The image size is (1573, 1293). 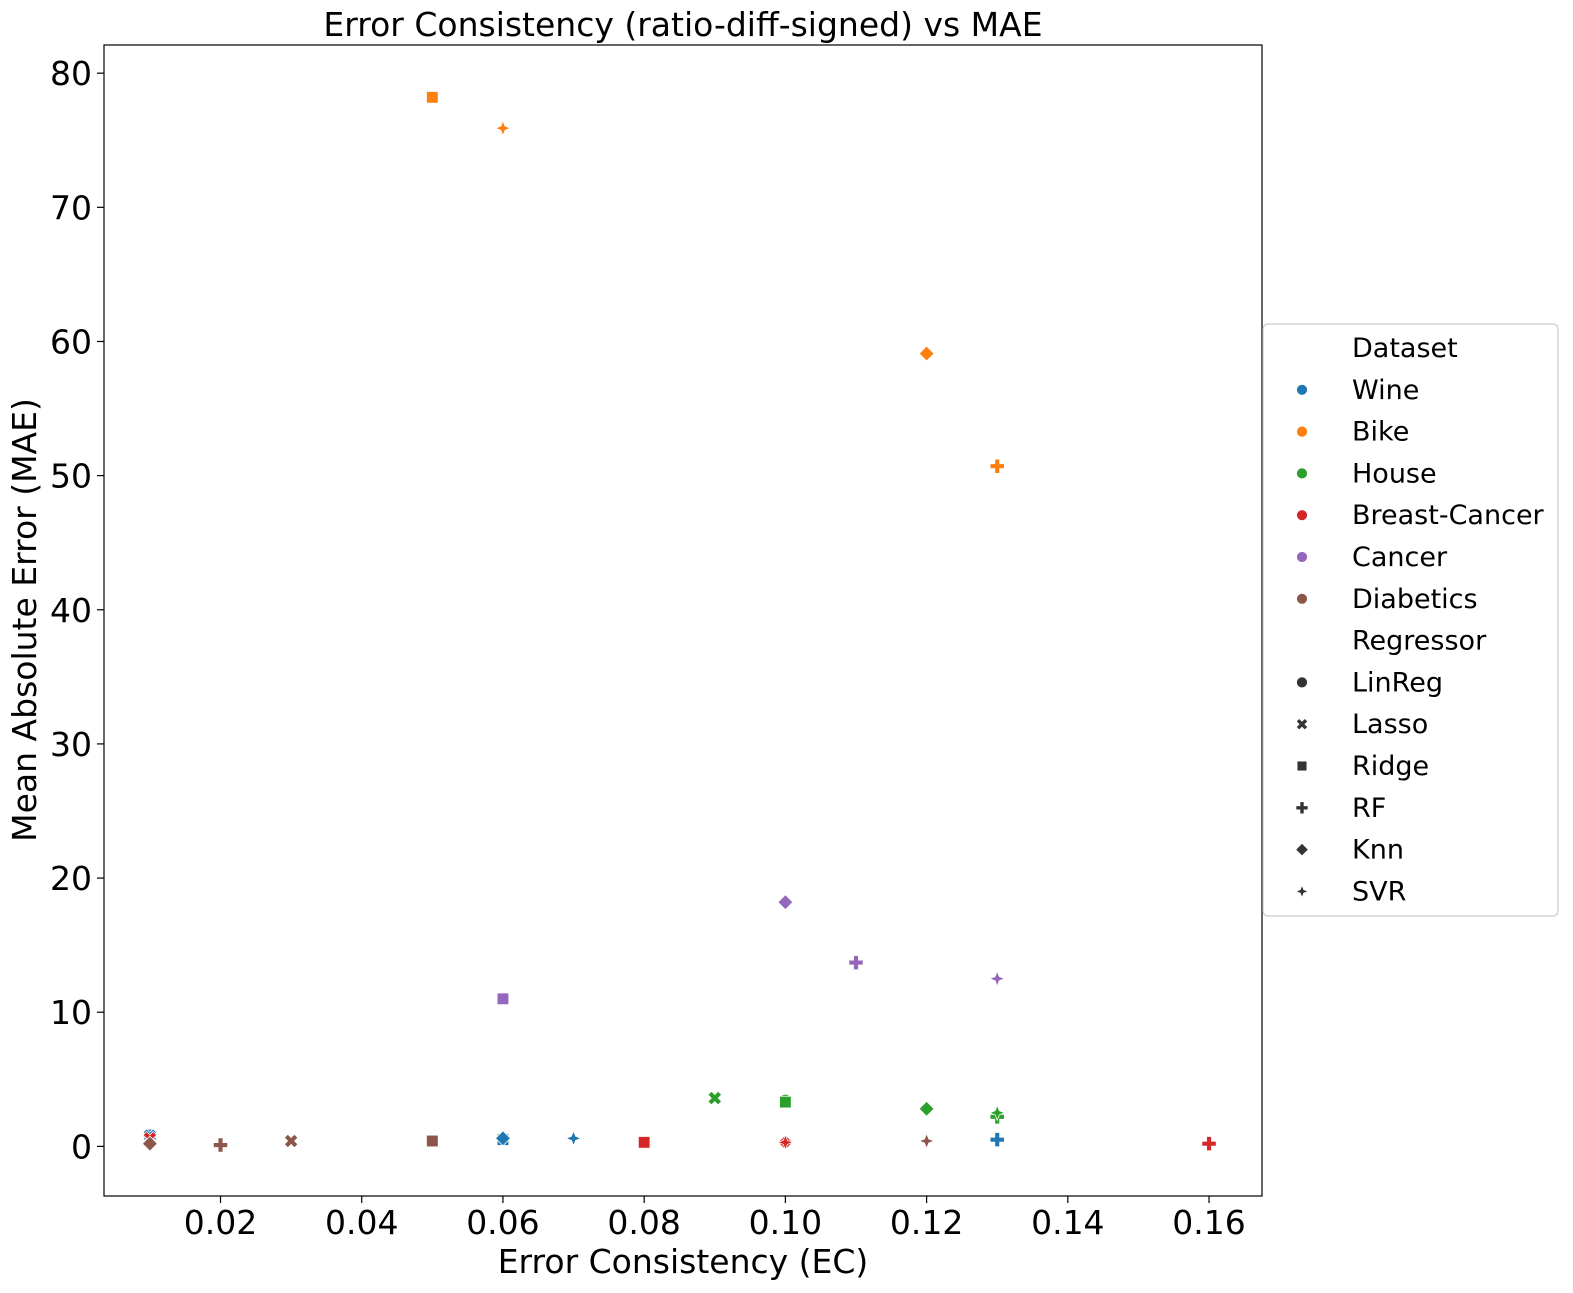 What do you see at coordinates (71, 207) in the screenshot?
I see `y-tick-label: 70` at bounding box center [71, 207].